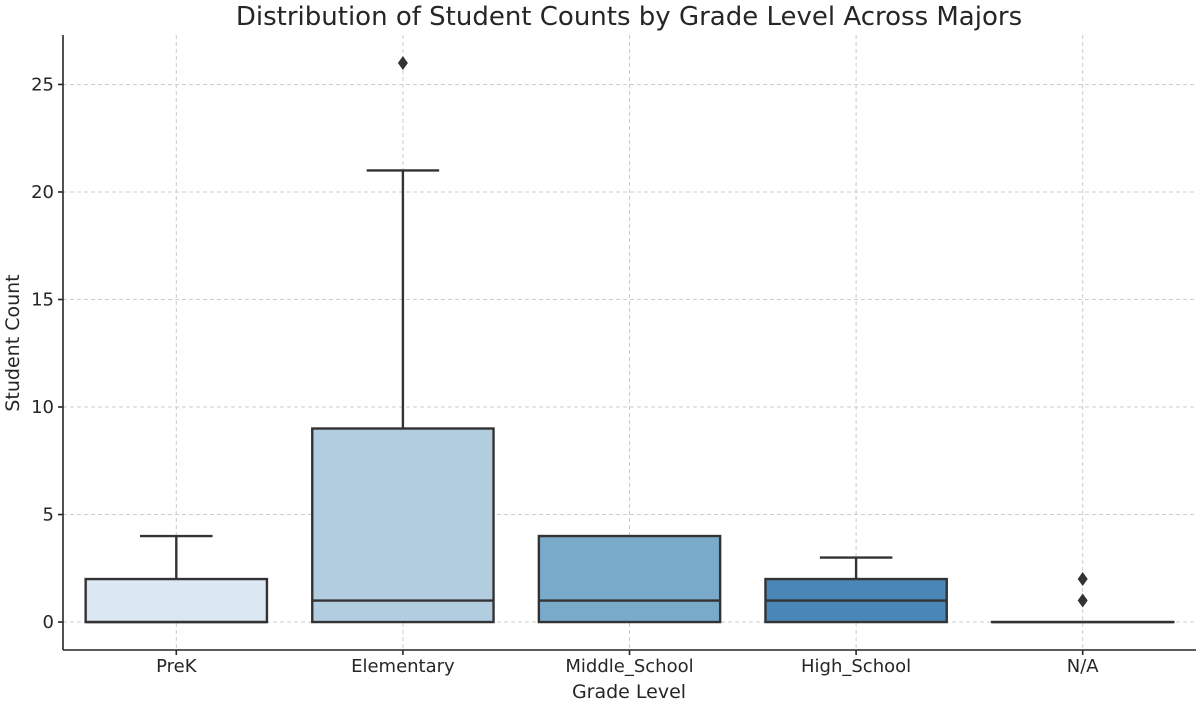 The width and height of the screenshot is (1200, 704). I want to click on x-axis-label: Grade Level, so click(629, 692).